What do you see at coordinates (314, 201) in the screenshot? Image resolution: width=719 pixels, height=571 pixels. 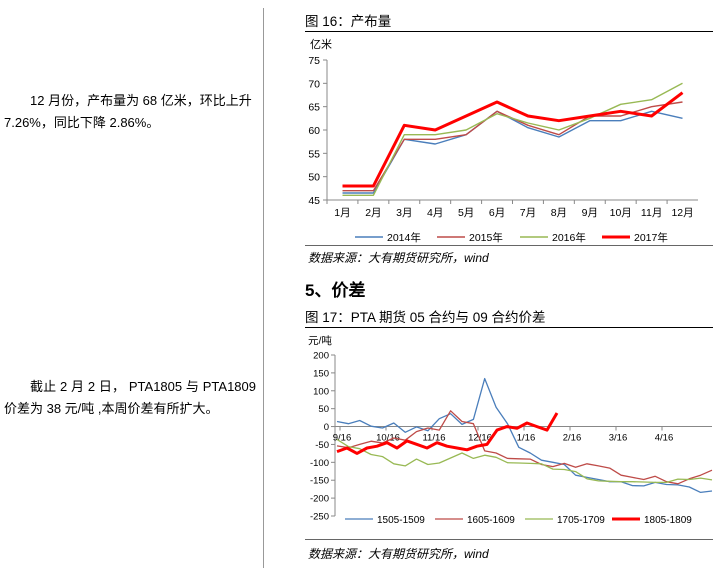 I see `fig16-ytick-label: 45` at bounding box center [314, 201].